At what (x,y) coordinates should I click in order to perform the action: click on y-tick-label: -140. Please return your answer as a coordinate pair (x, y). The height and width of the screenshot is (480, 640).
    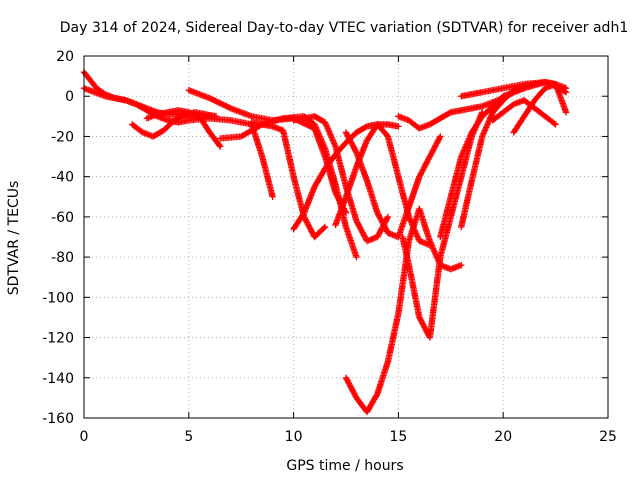
    Looking at the image, I should click on (58, 379).